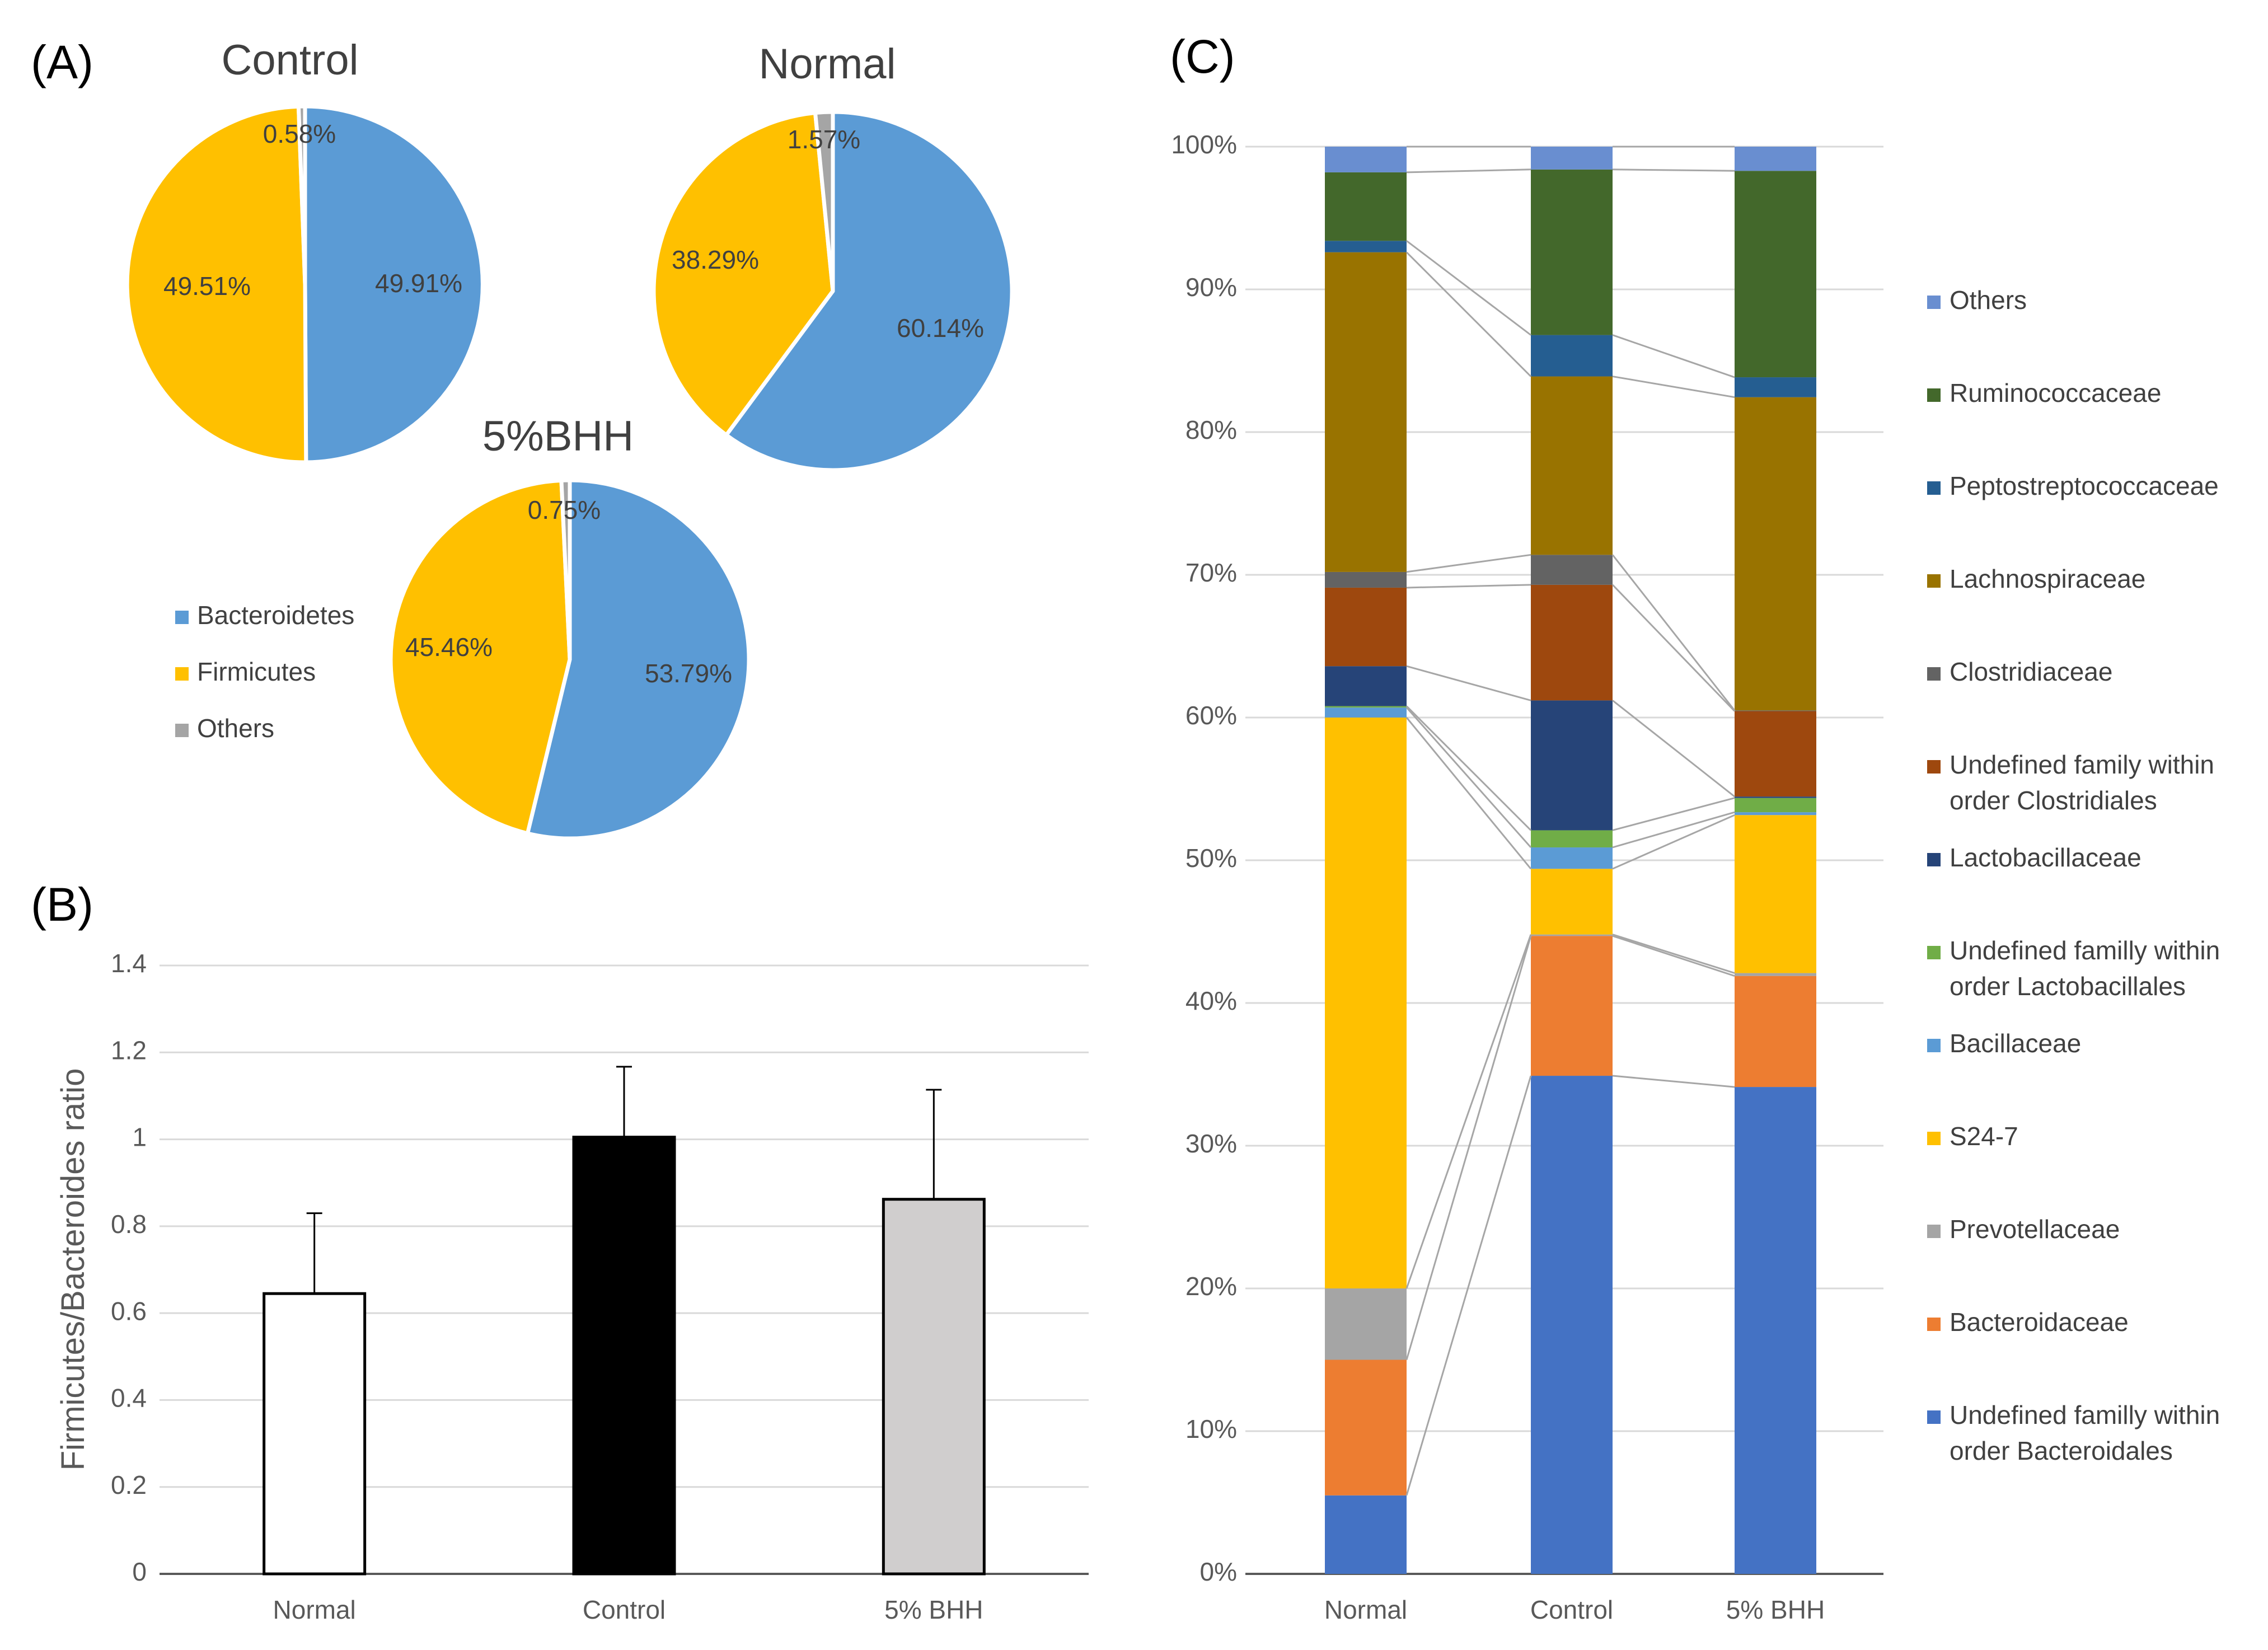  I want to click on legend-label: order Bacteroidales, so click(2061, 1450).